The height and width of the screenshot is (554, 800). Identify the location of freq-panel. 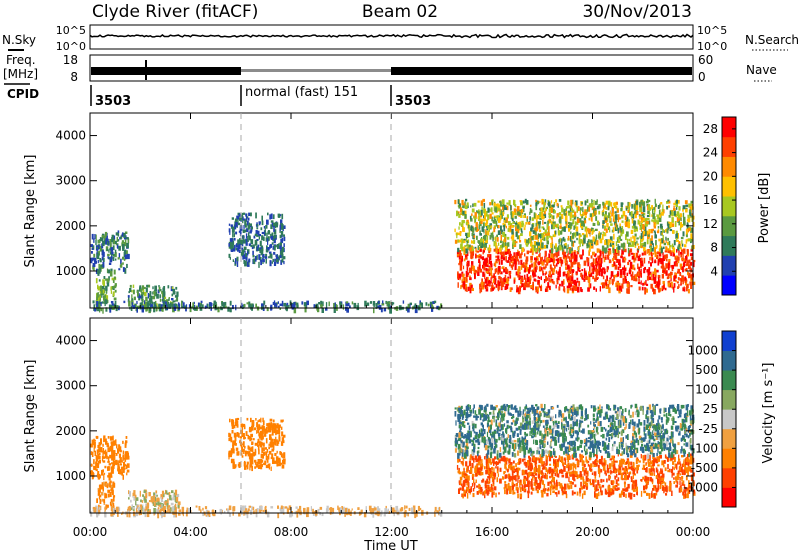
(391, 68).